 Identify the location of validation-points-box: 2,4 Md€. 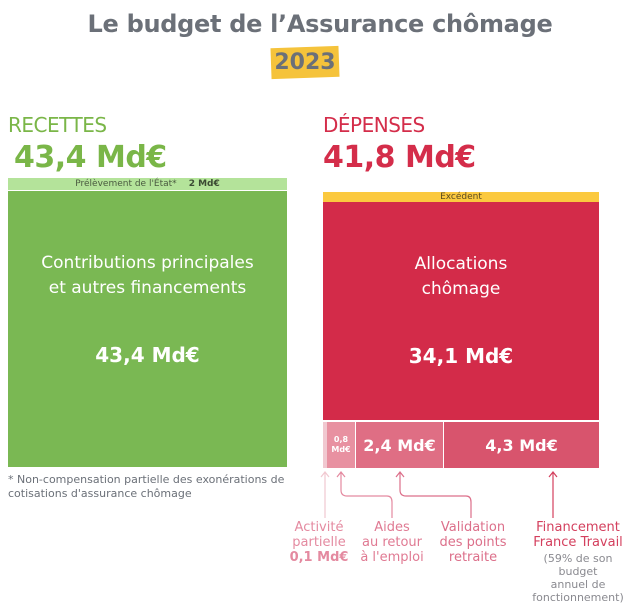
(399, 445).